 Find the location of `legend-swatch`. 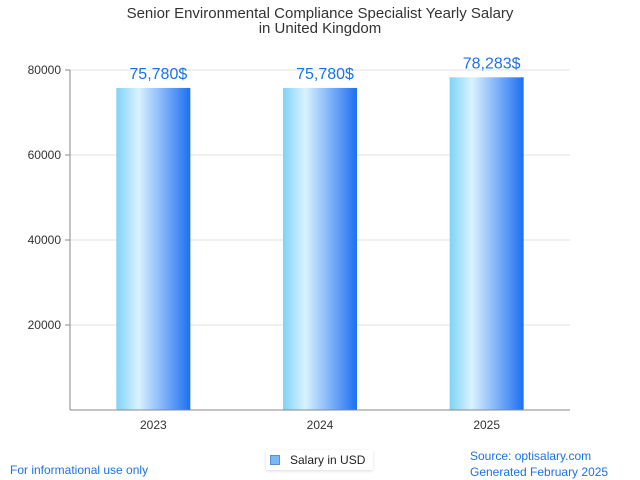

legend-swatch is located at coordinates (275, 460).